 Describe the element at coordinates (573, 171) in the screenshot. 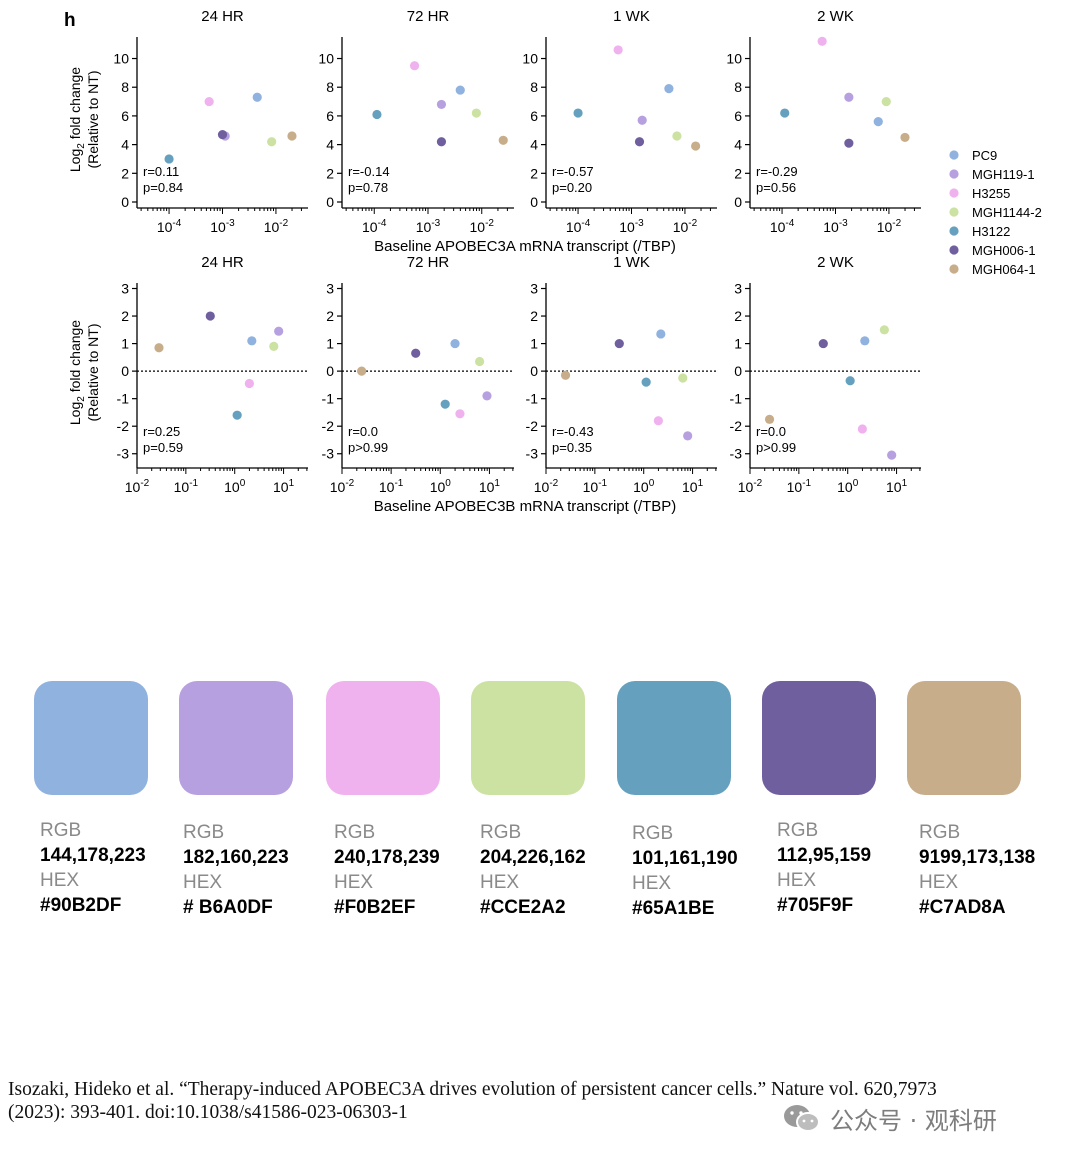

I see `r-value: r=-0.57` at that location.